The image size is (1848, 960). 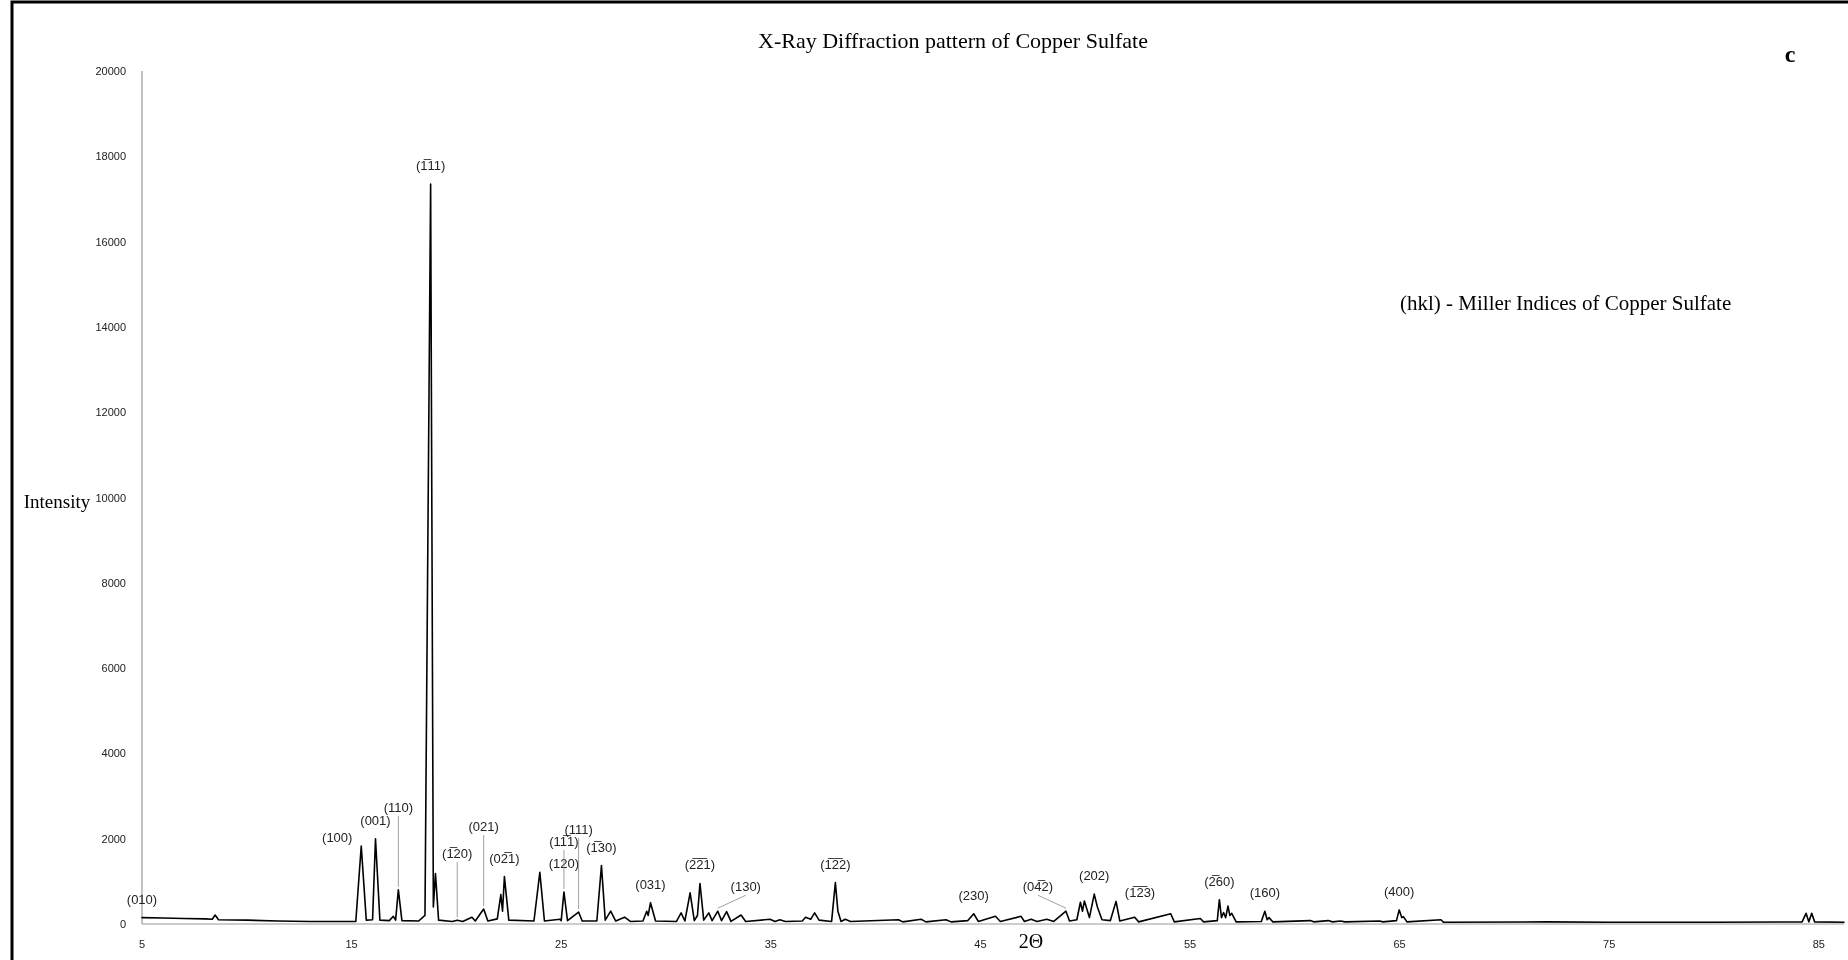 What do you see at coordinates (57, 501) in the screenshot?
I see `y-axis-title: Intensity` at bounding box center [57, 501].